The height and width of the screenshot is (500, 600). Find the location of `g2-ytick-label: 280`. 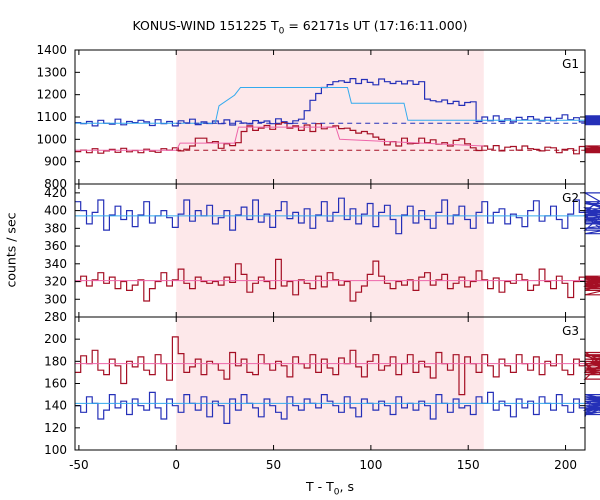

g2-ytick-label: 280 is located at coordinates (55, 317).